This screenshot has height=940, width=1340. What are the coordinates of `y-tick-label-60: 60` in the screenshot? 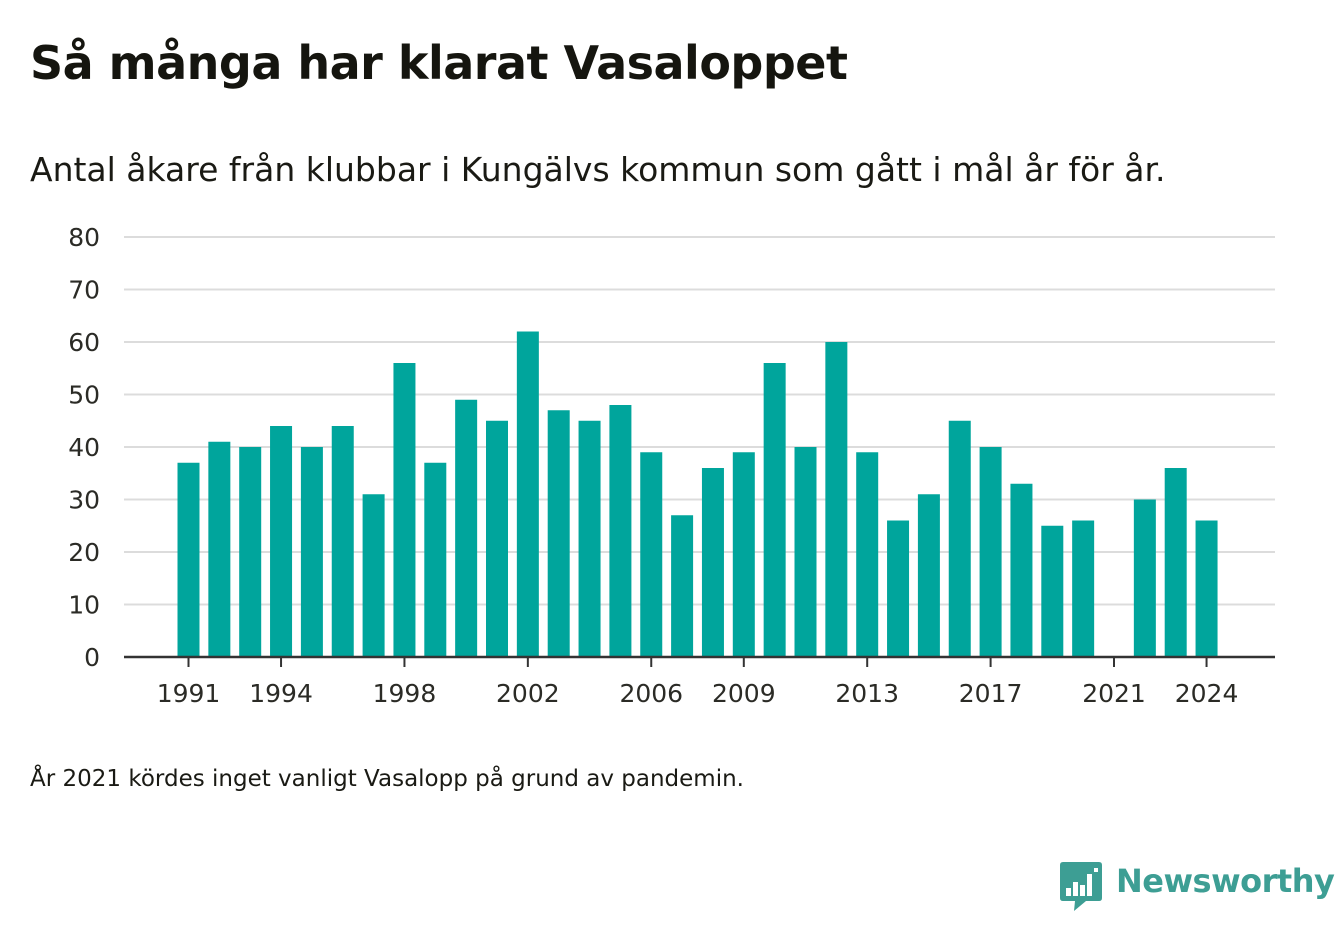 It's located at (84, 342).